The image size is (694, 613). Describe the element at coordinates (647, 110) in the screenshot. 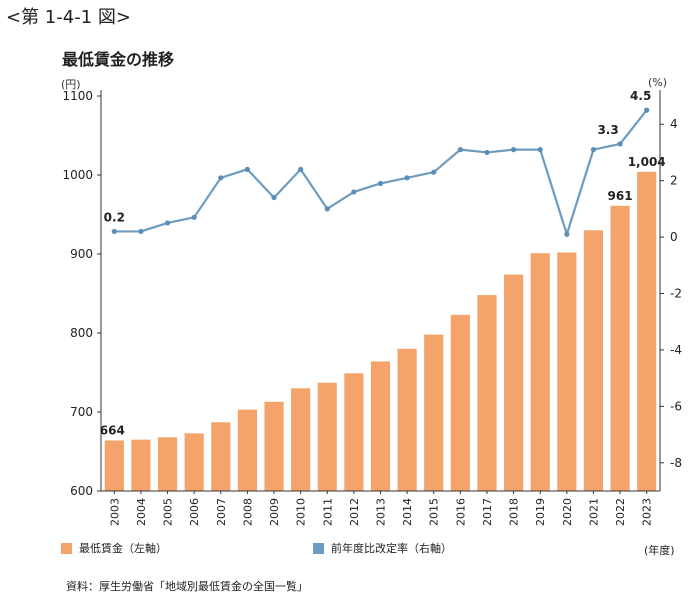

I see `line-point-2023` at that location.